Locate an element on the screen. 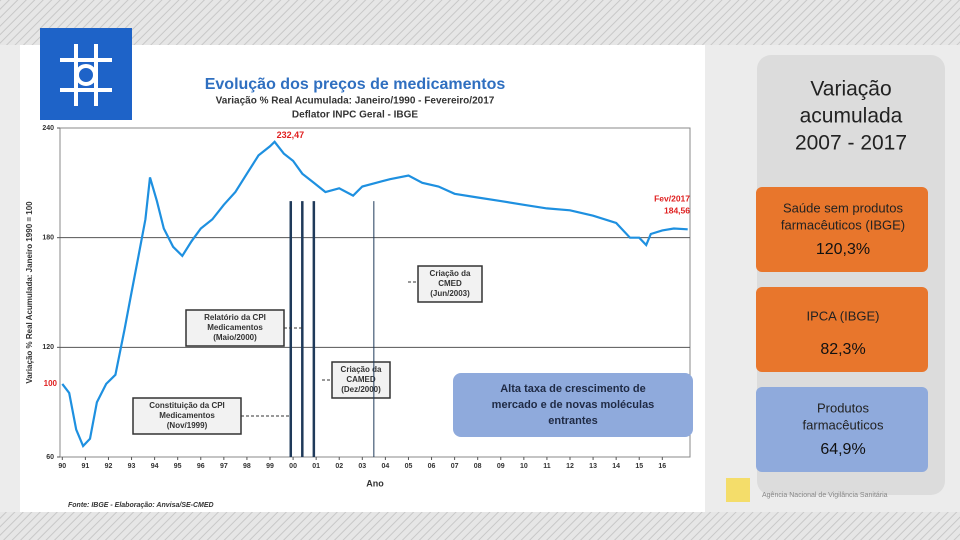  x-tick-label: 02 is located at coordinates (339, 466).